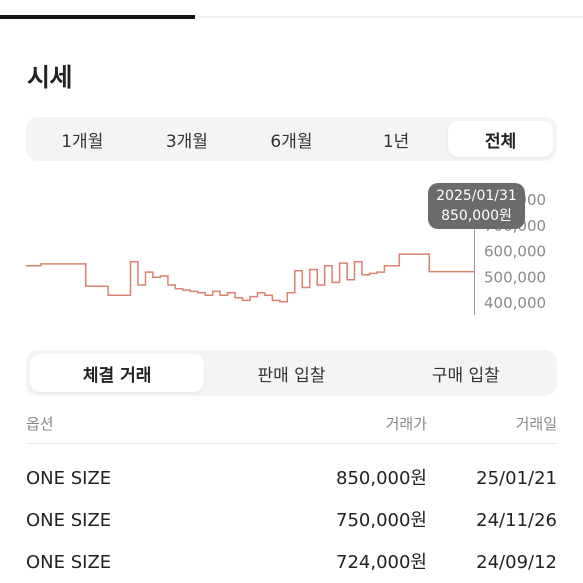  What do you see at coordinates (516, 520) in the screenshot?
I see `row-date: 24/11/26` at bounding box center [516, 520].